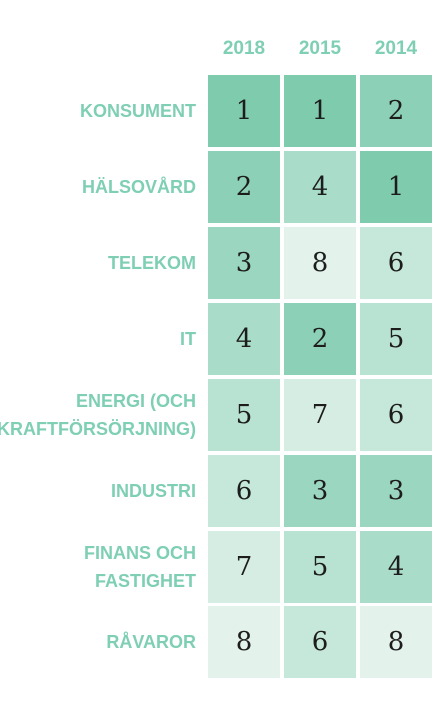 This screenshot has height=706, width=440. Describe the element at coordinates (153, 491) in the screenshot. I see `row-label: INDUSTRI` at that location.